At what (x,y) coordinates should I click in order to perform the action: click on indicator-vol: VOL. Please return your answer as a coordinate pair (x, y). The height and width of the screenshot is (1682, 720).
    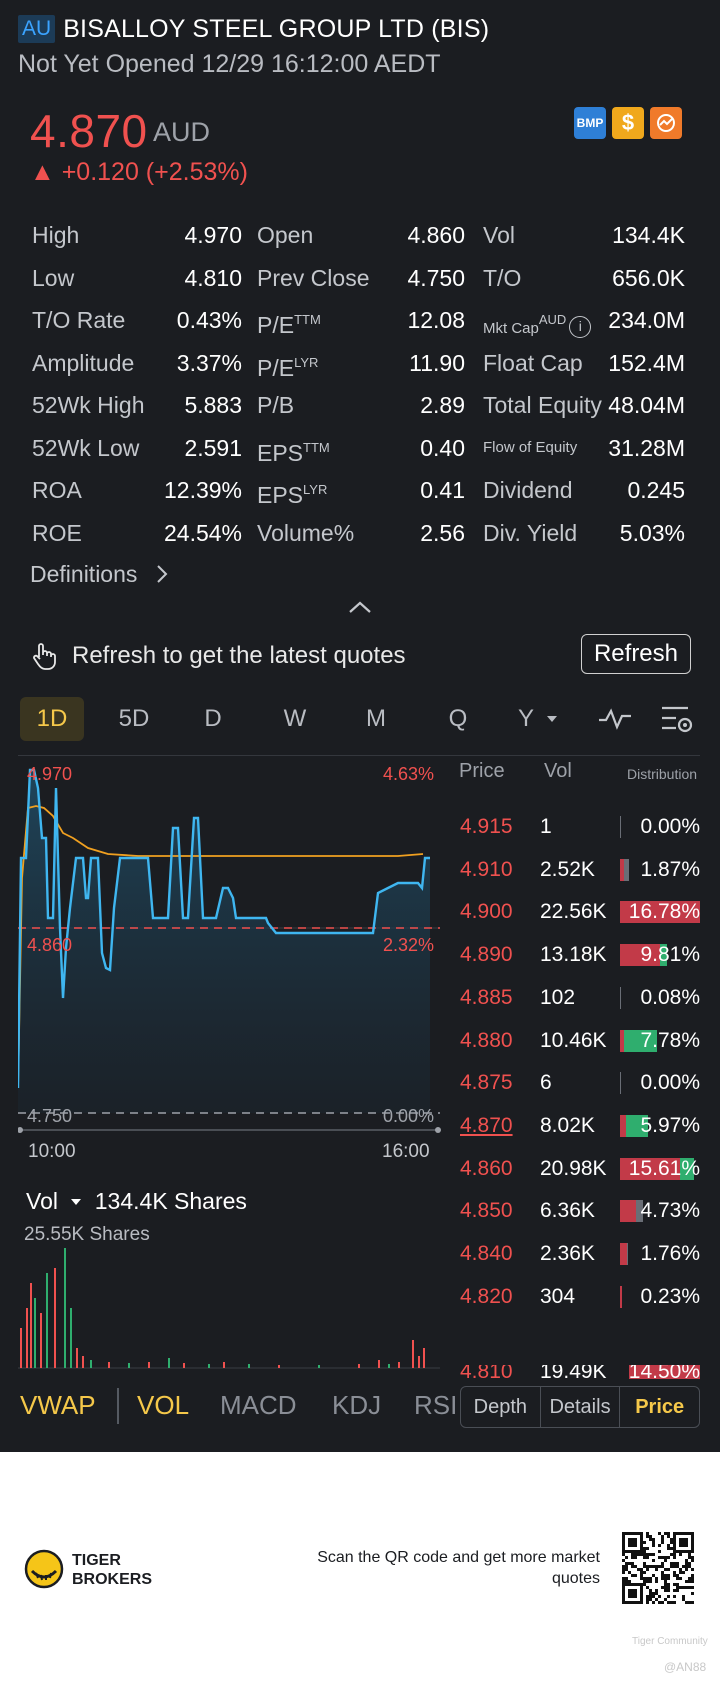
    Looking at the image, I should click on (163, 1405).